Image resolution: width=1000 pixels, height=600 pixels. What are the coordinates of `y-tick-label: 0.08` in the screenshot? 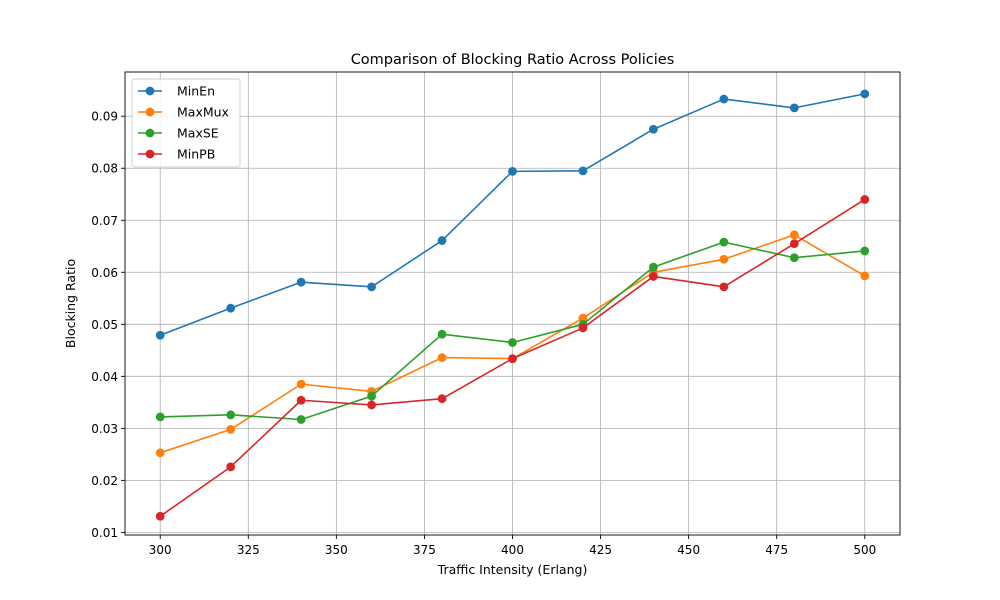 It's located at (104, 169).